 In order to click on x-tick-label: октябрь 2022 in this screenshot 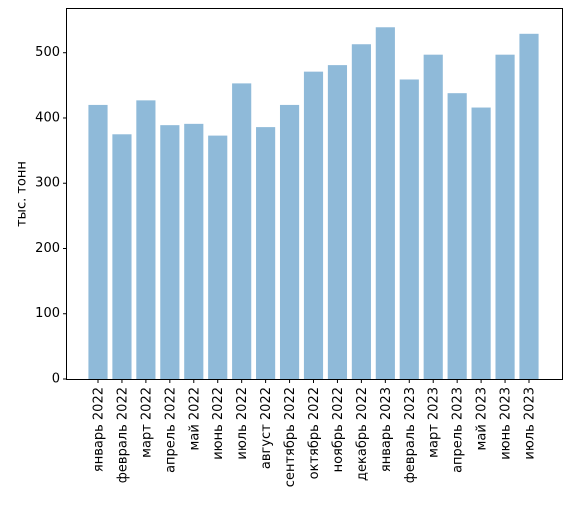, I will do `click(314, 433)`.